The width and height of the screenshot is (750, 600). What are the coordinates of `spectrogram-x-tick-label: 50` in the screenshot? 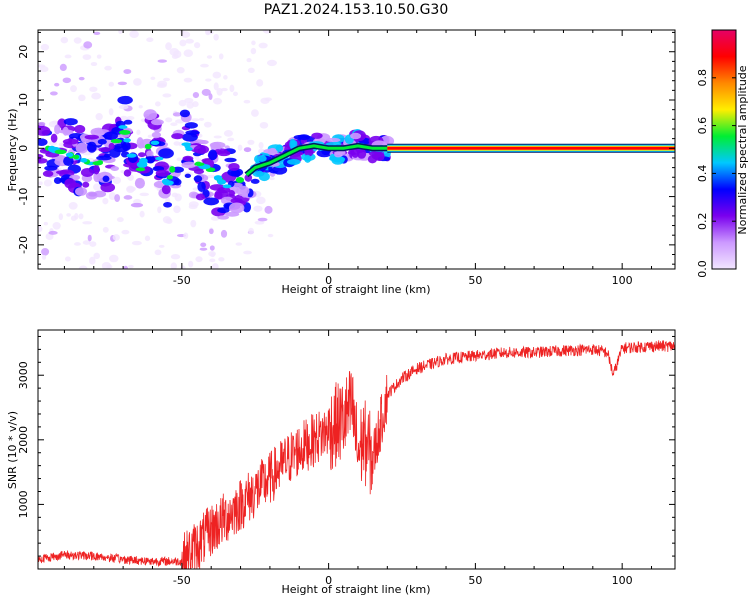 It's located at (475, 280).